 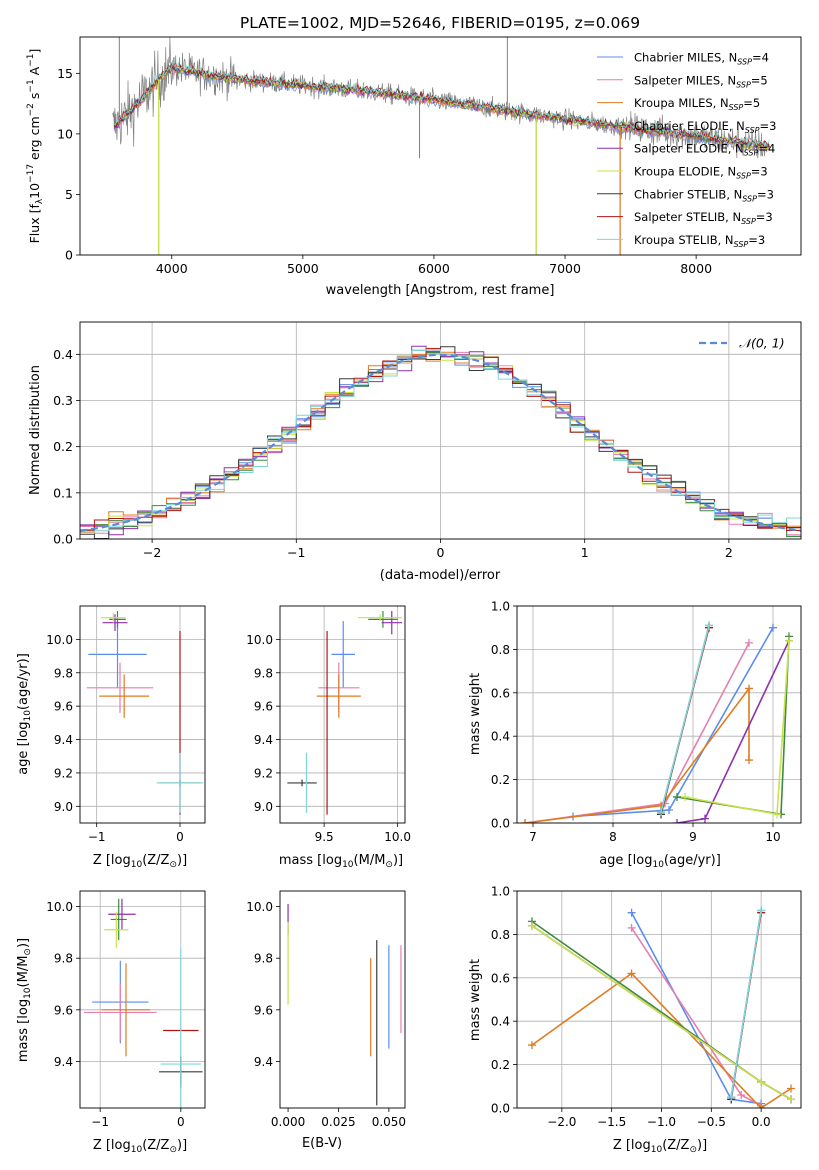 What do you see at coordinates (441, 106) in the screenshot?
I see `model-line-chabrier-stelib` at bounding box center [441, 106].